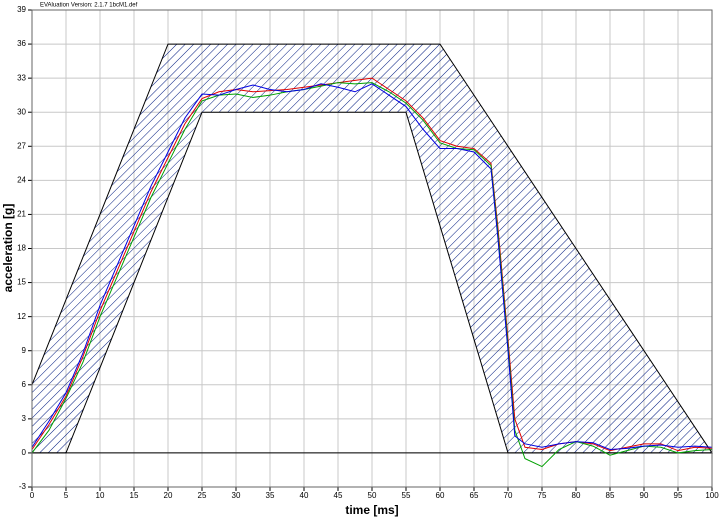 The height and width of the screenshot is (522, 721). Describe the element at coordinates (32, 495) in the screenshot. I see `x-tick-label: 0` at that location.